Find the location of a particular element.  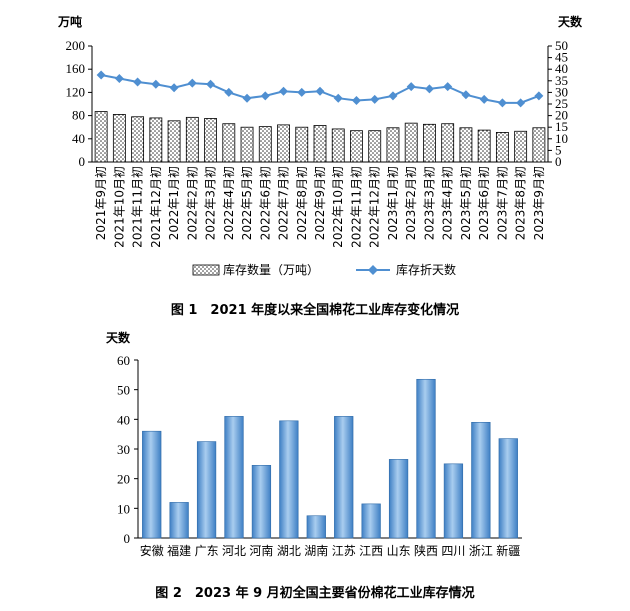

chart1-bars is located at coordinates (320, 137).